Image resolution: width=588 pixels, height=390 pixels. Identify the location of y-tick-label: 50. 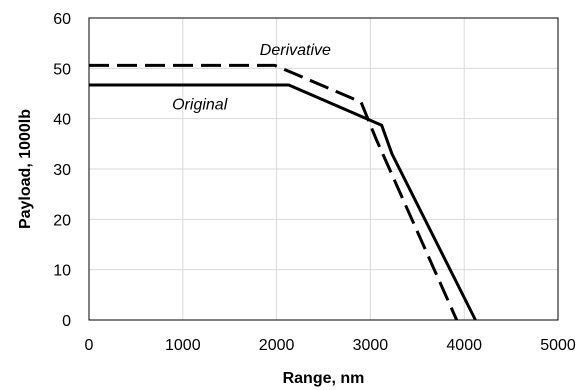
(62, 69).